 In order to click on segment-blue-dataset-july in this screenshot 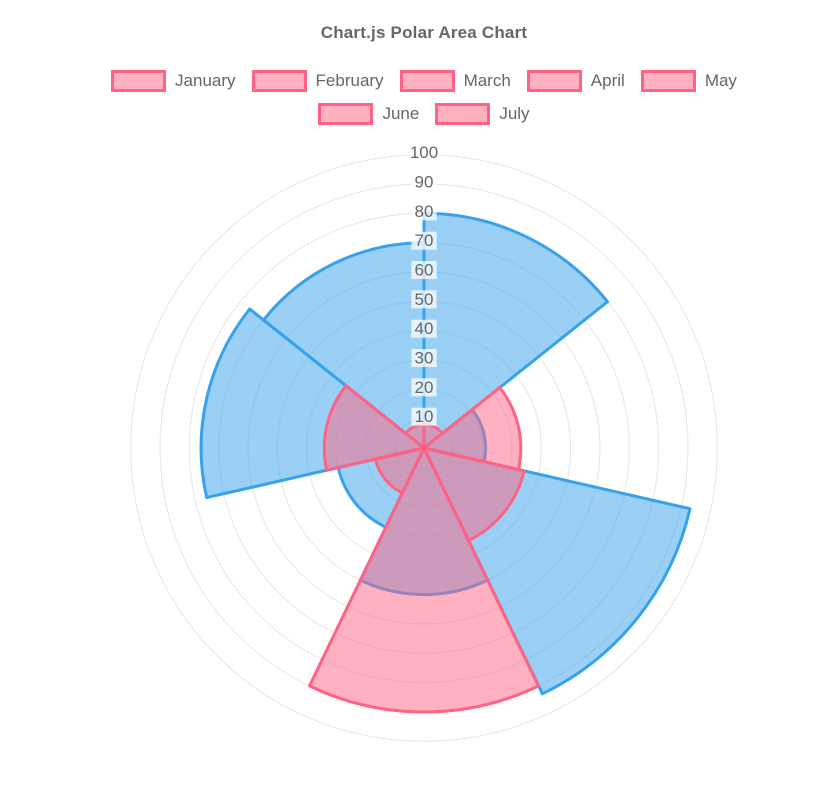, I will do `click(344, 345)`.